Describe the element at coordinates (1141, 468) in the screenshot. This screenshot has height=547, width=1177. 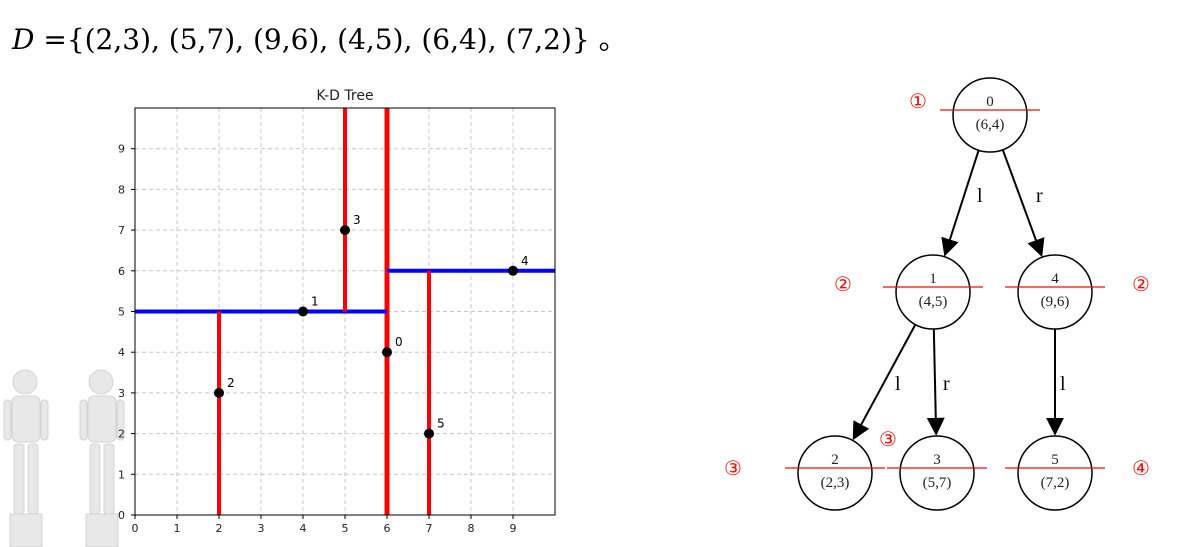
I see `step-mark: ④` at that location.